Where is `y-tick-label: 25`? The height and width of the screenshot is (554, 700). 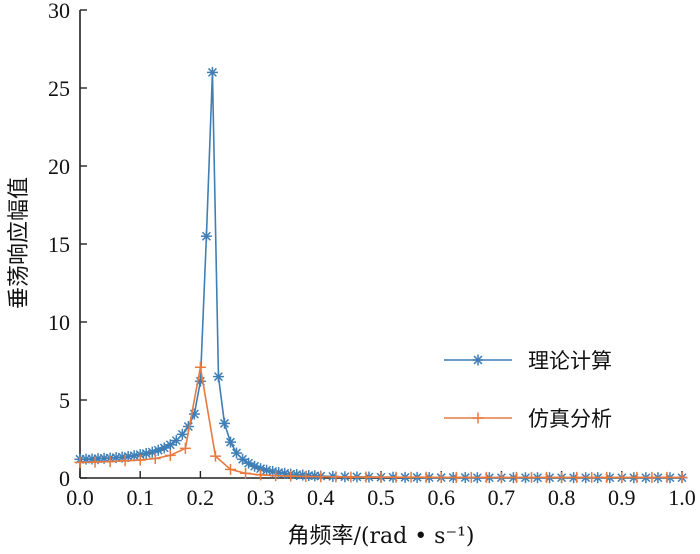 y-tick-label: 25 is located at coordinates (59, 88).